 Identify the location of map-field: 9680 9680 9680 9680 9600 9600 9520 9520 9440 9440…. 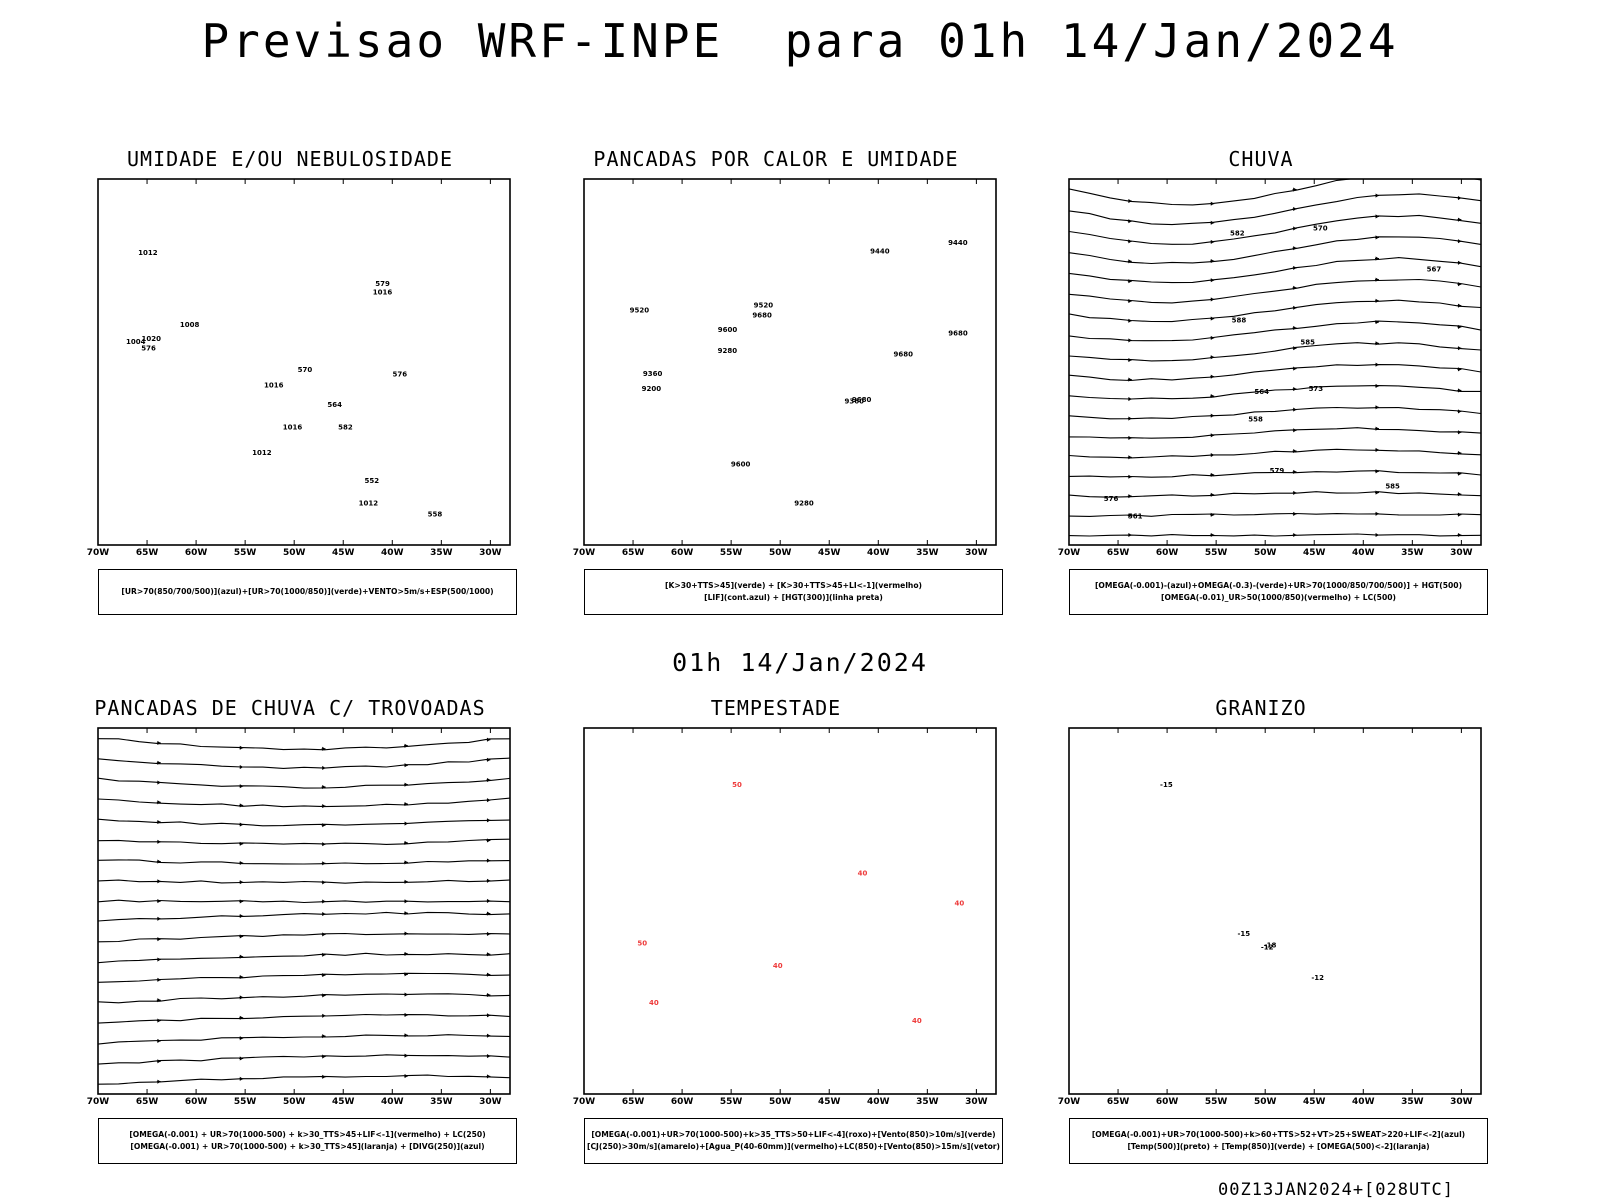
(790, 362).